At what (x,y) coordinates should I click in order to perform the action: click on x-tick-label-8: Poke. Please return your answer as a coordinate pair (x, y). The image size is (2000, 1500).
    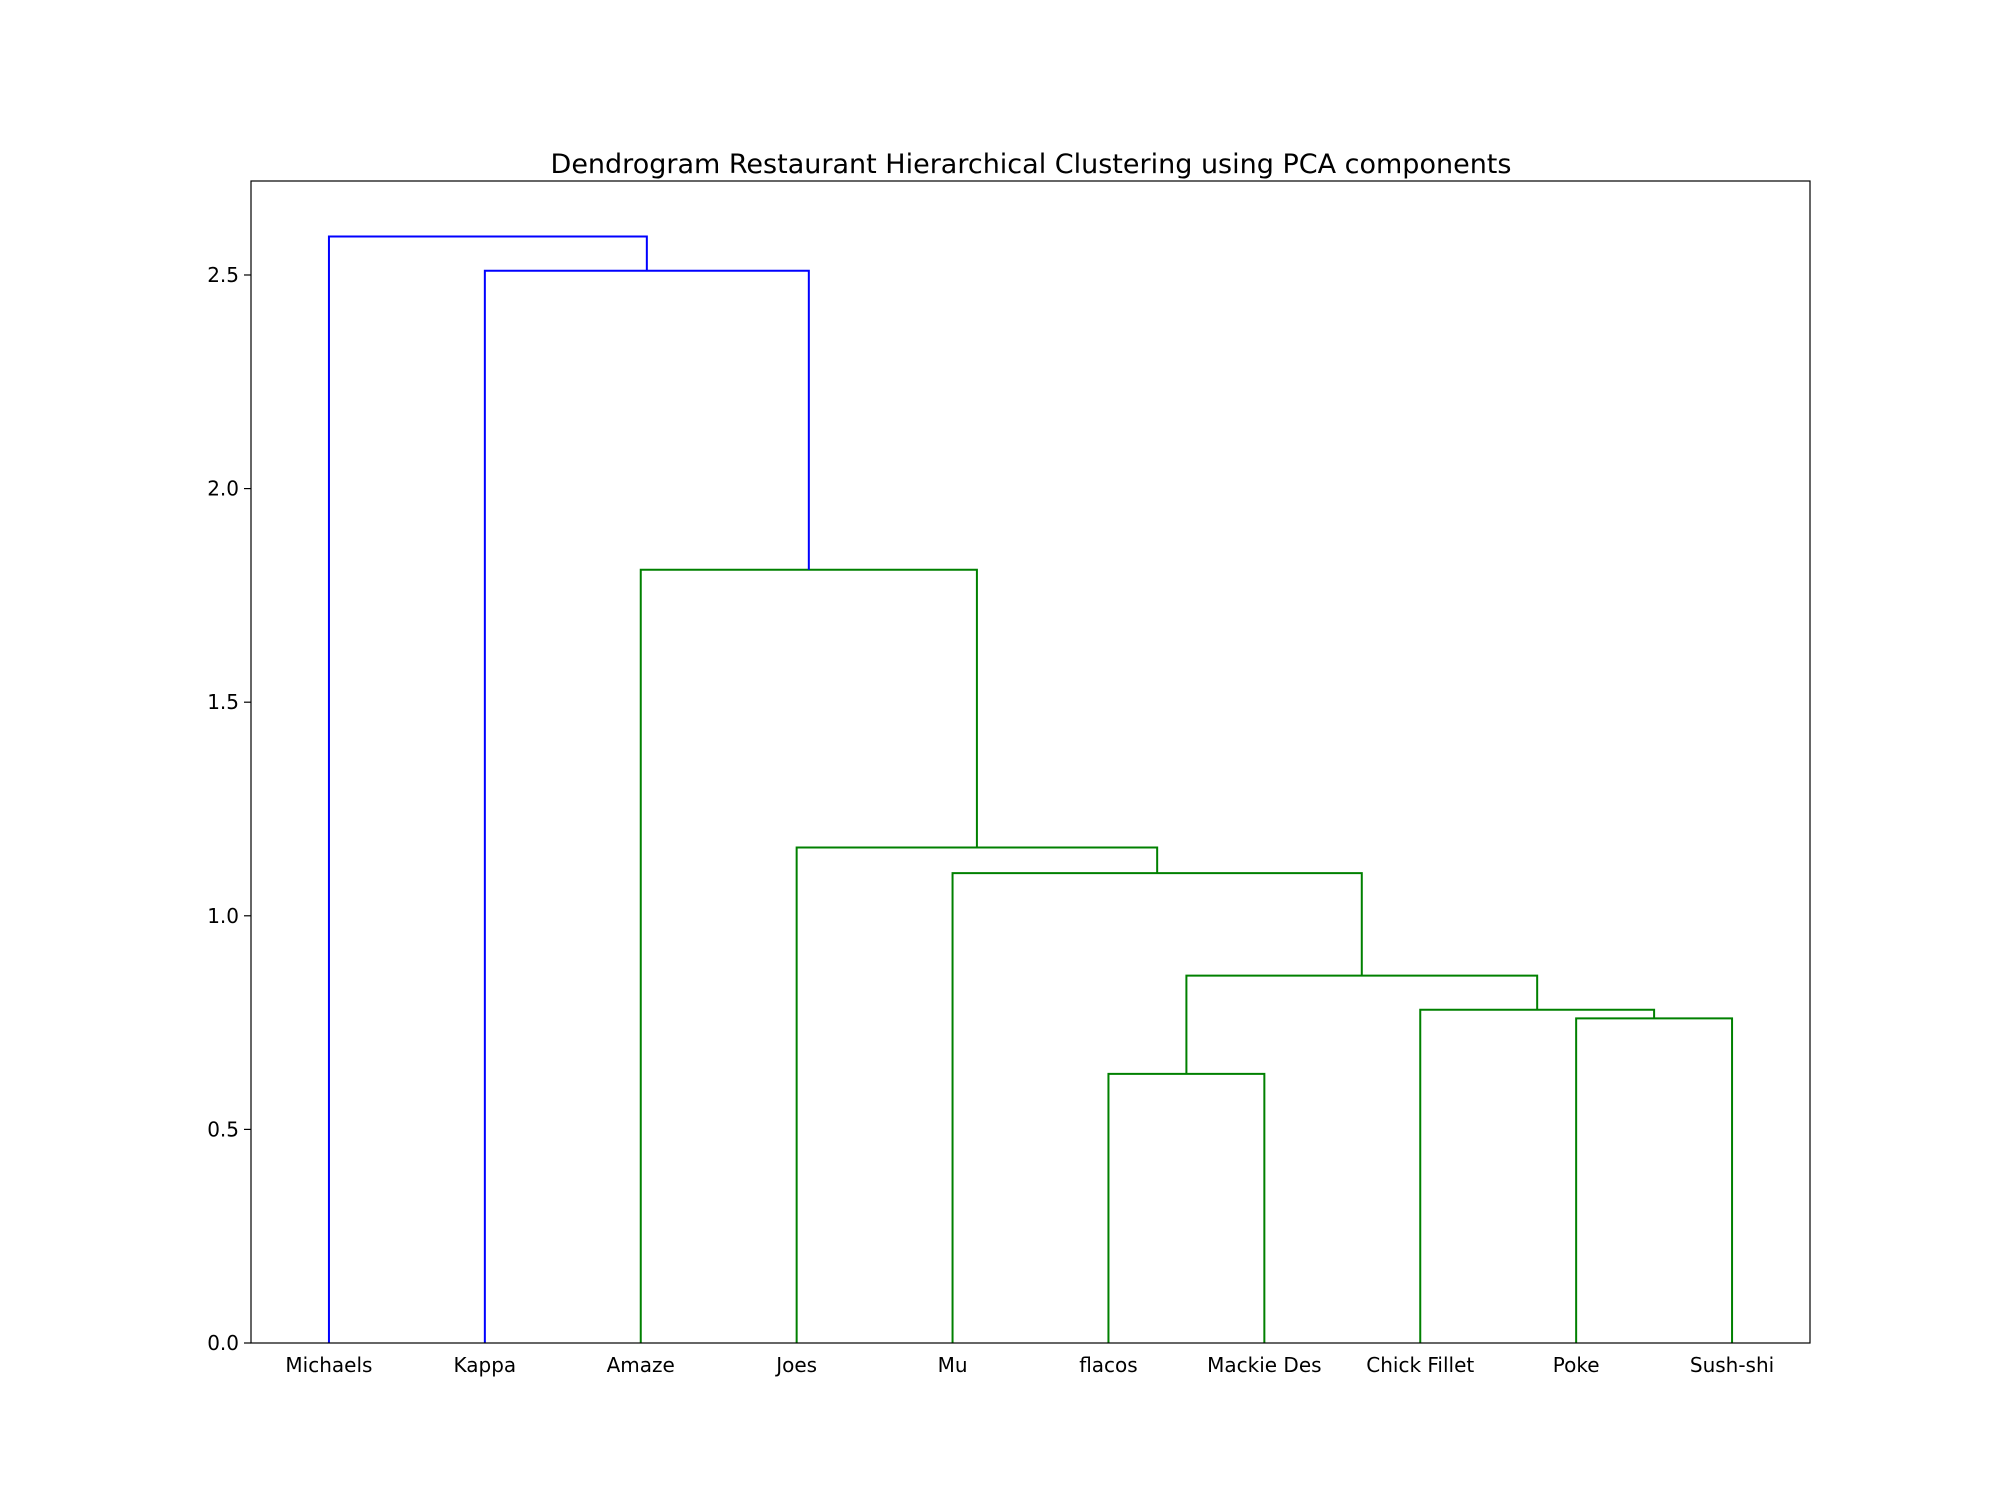
    Looking at the image, I should click on (1576, 1365).